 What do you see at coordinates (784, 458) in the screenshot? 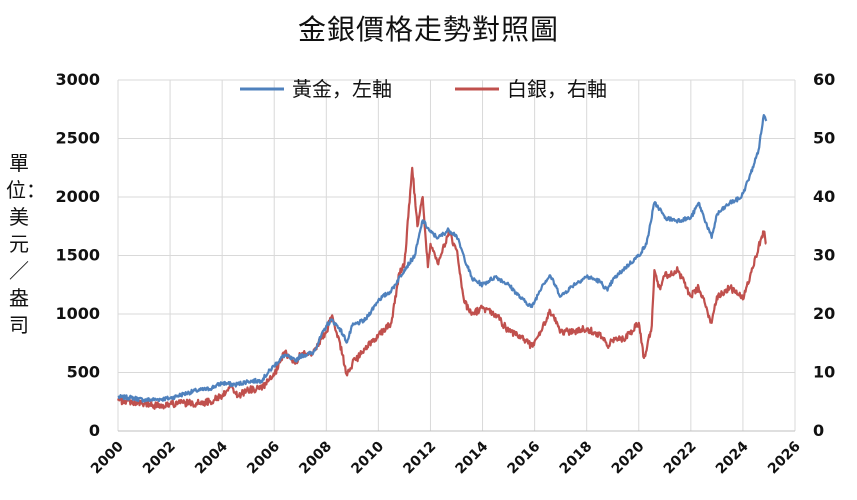
I see `x-tick-label: 2026` at bounding box center [784, 458].